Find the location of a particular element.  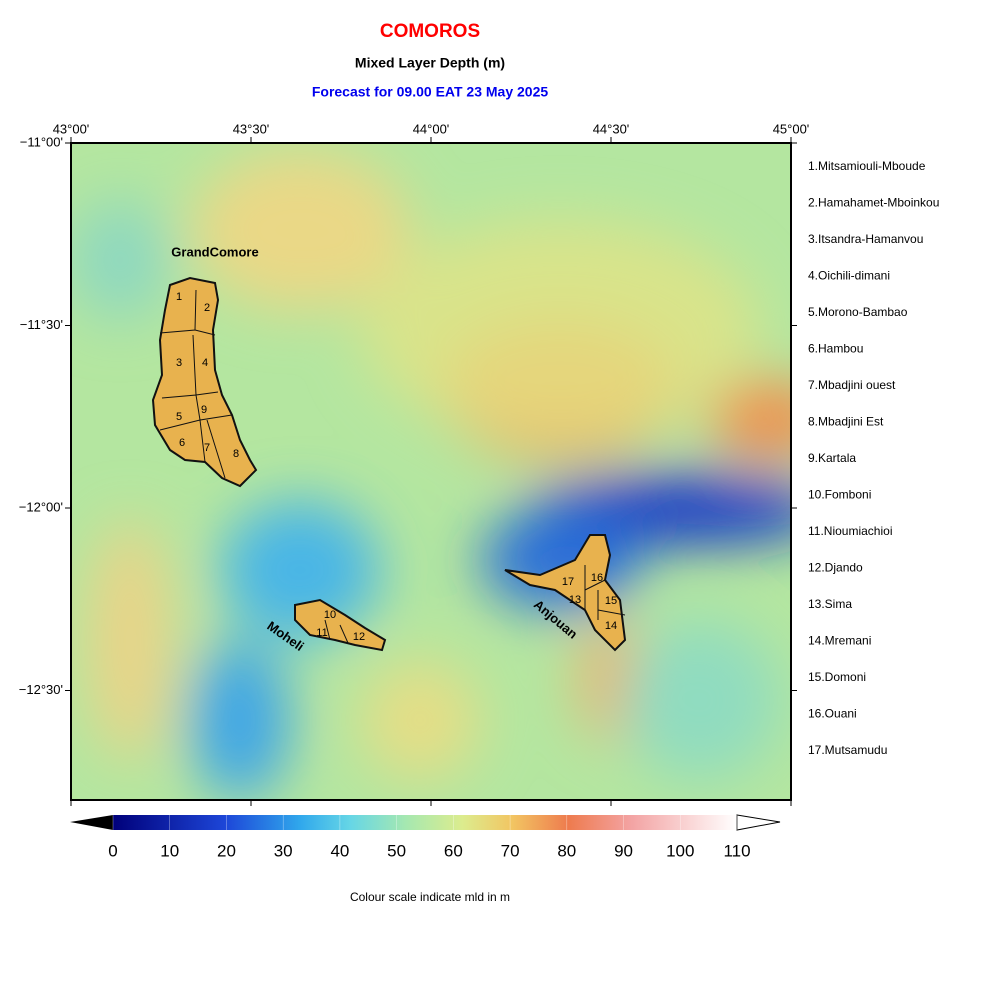

island-name: GrandComore is located at coordinates (214, 251).